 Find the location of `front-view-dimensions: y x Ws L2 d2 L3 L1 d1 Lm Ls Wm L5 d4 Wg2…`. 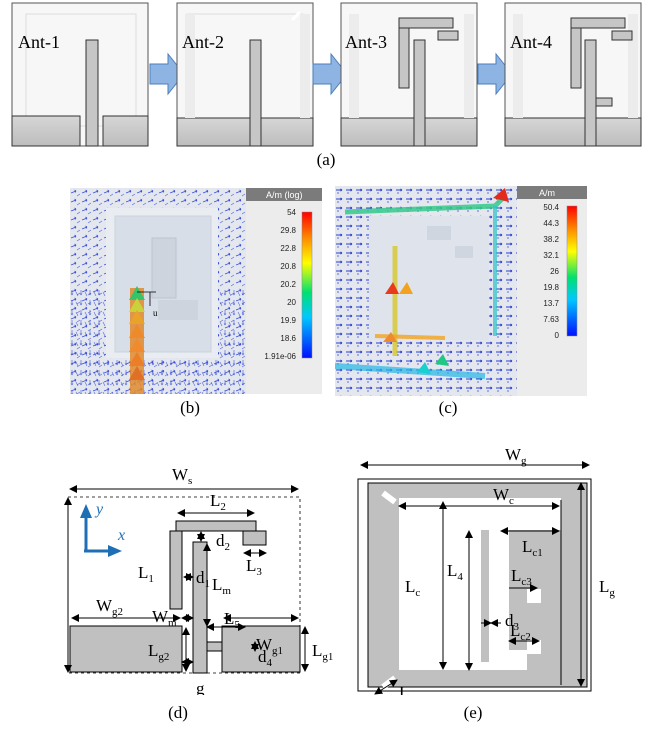

front-view-dimensions: y x Ws L2 d2 L3 L1 d1 Lm Ls Wm L5 d4 Wg2… is located at coordinates (198, 580).